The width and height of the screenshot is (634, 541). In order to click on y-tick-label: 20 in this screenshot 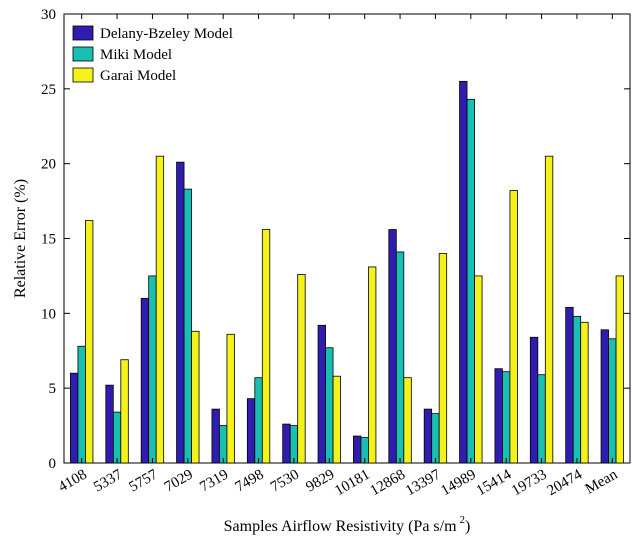, I will do `click(48, 165)`.